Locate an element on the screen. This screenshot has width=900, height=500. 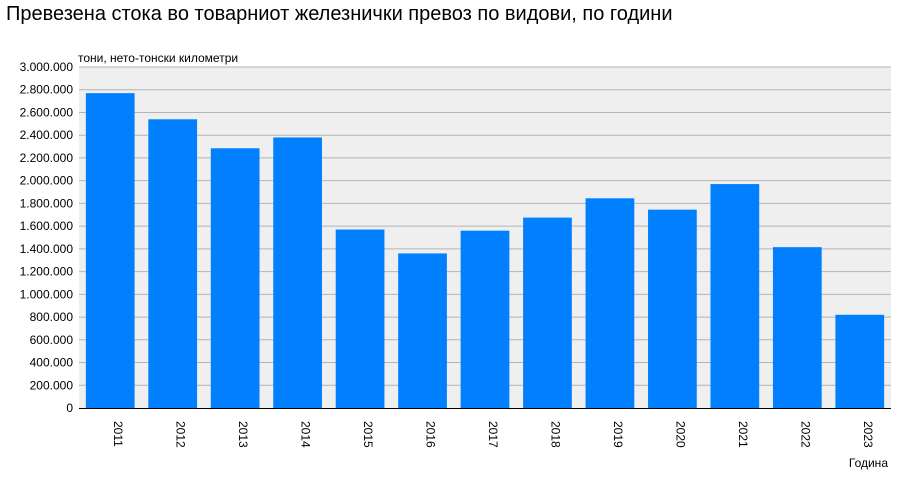
bar-2021 is located at coordinates (735, 296).